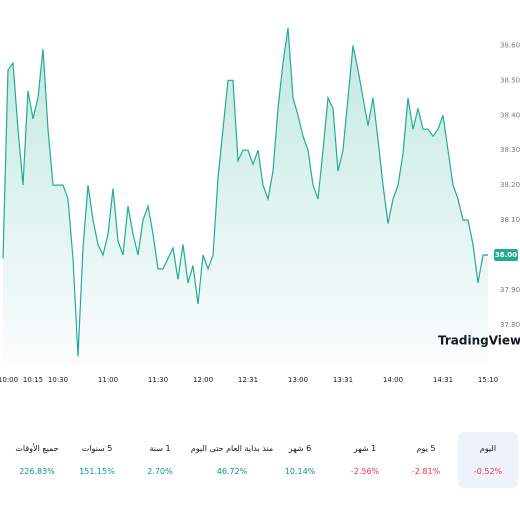  What do you see at coordinates (248, 380) in the screenshot?
I see `x-tick-label: 12:31` at bounding box center [248, 380].